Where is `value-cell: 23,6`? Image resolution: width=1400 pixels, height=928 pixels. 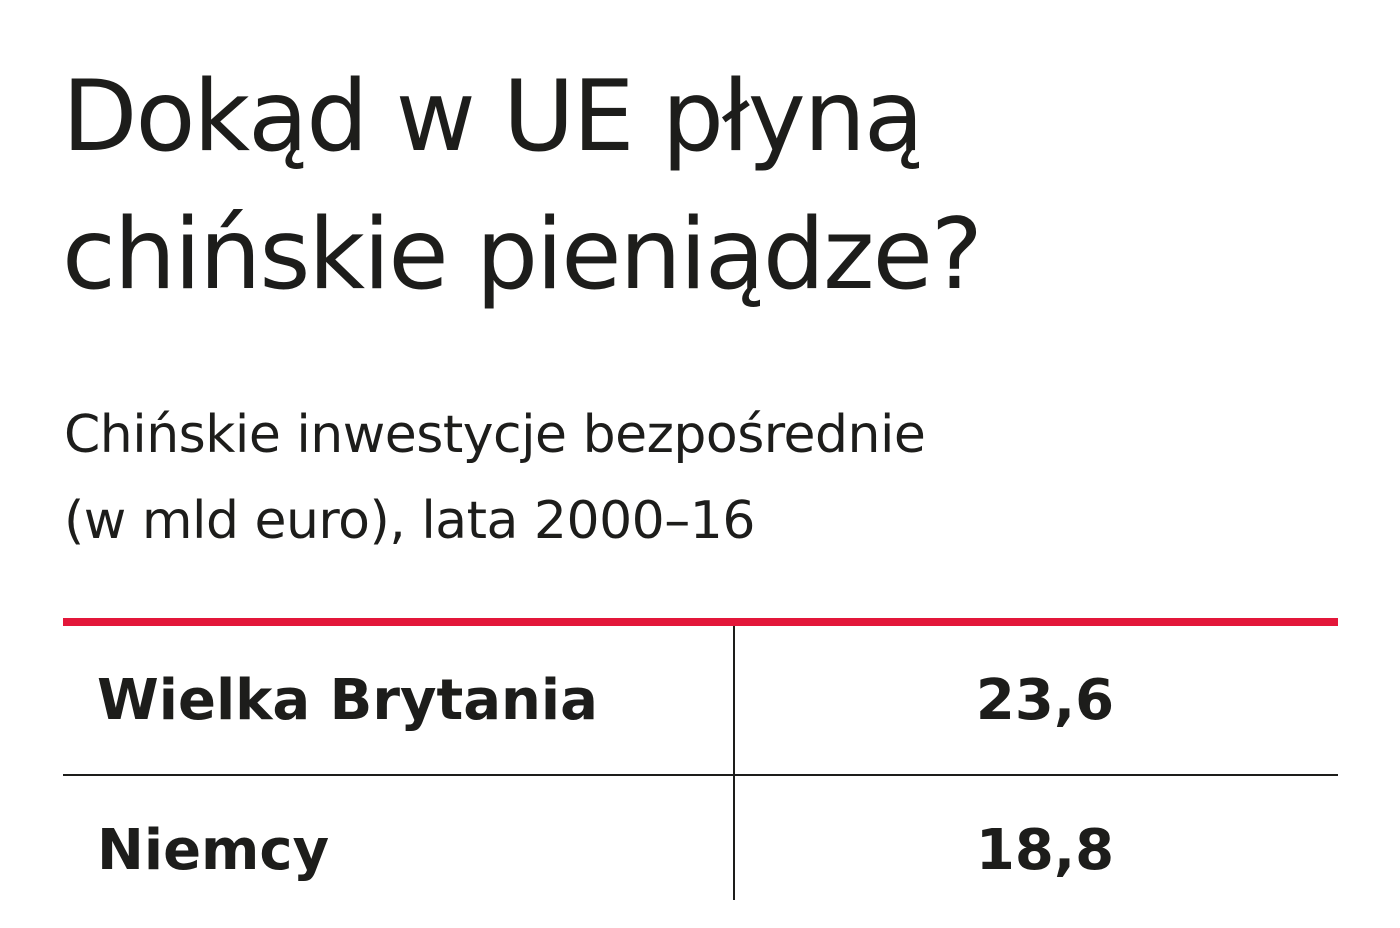 value-cell: 23,6 is located at coordinates (1045, 700).